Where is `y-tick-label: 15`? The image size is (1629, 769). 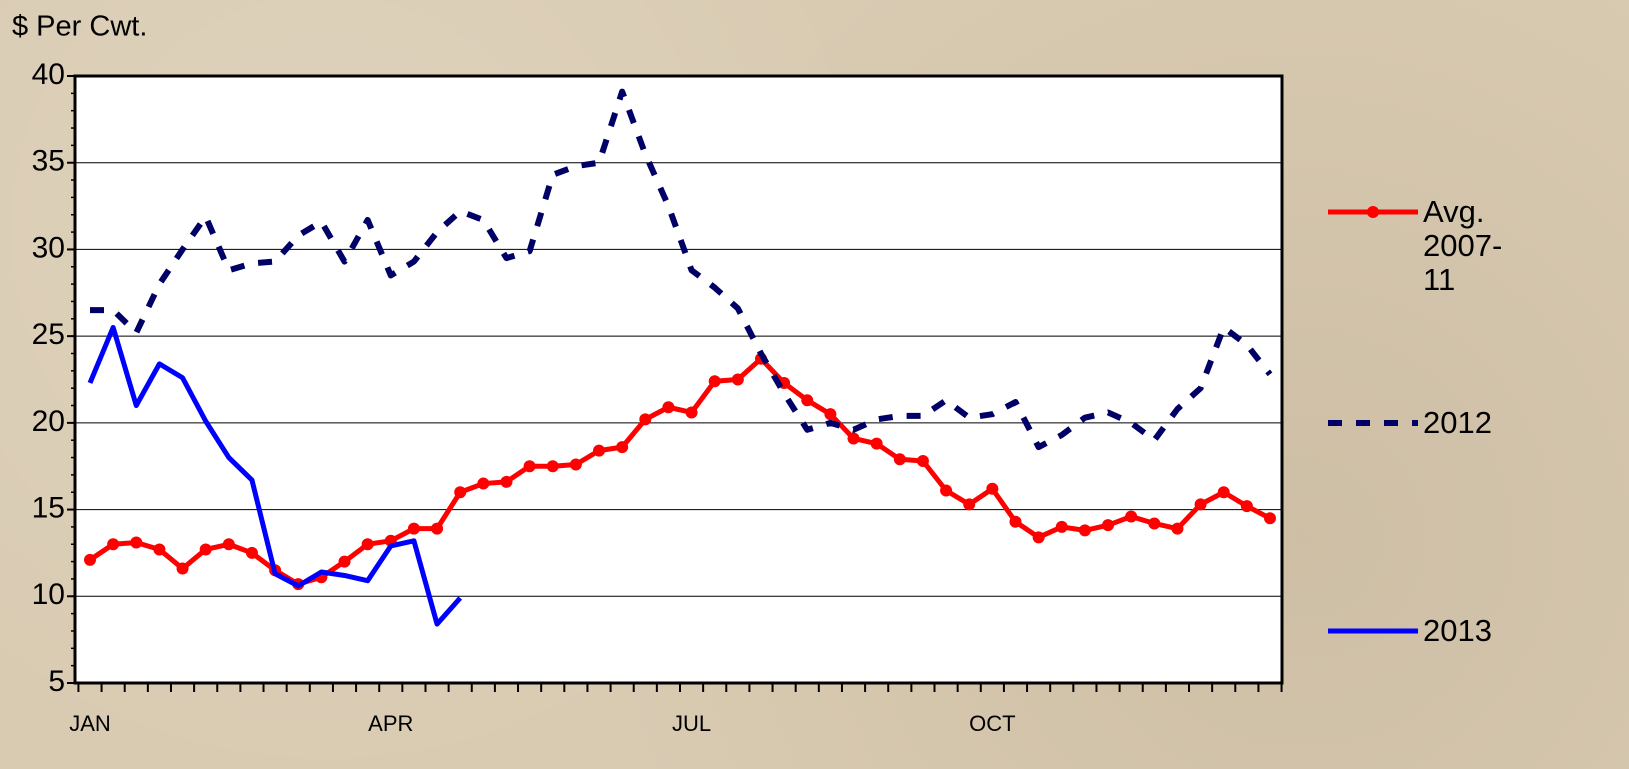
y-tick-label: 15 is located at coordinates (48, 507).